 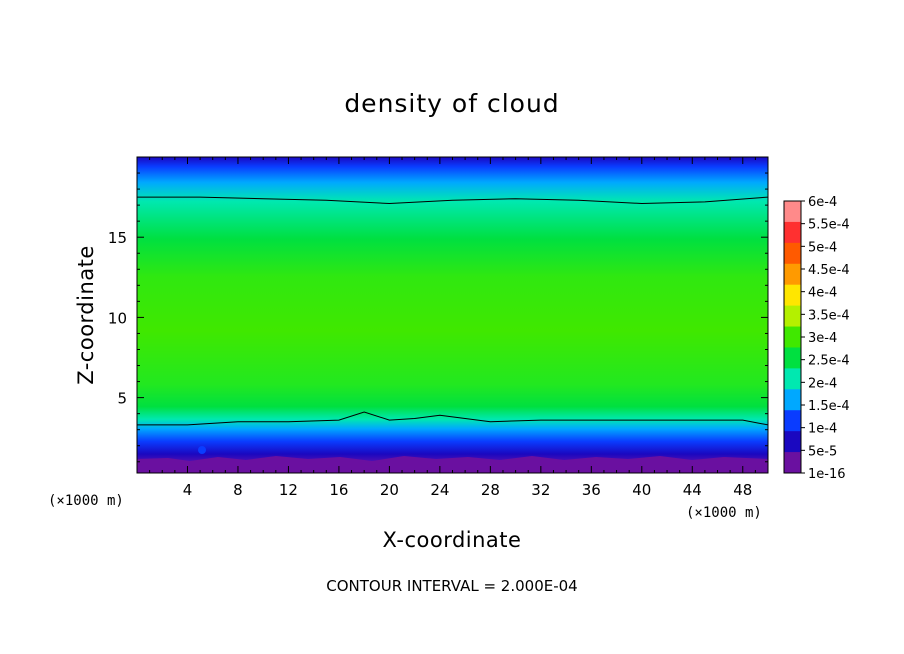 What do you see at coordinates (338, 490) in the screenshot?
I see `x-tick-label: 16` at bounding box center [338, 490].